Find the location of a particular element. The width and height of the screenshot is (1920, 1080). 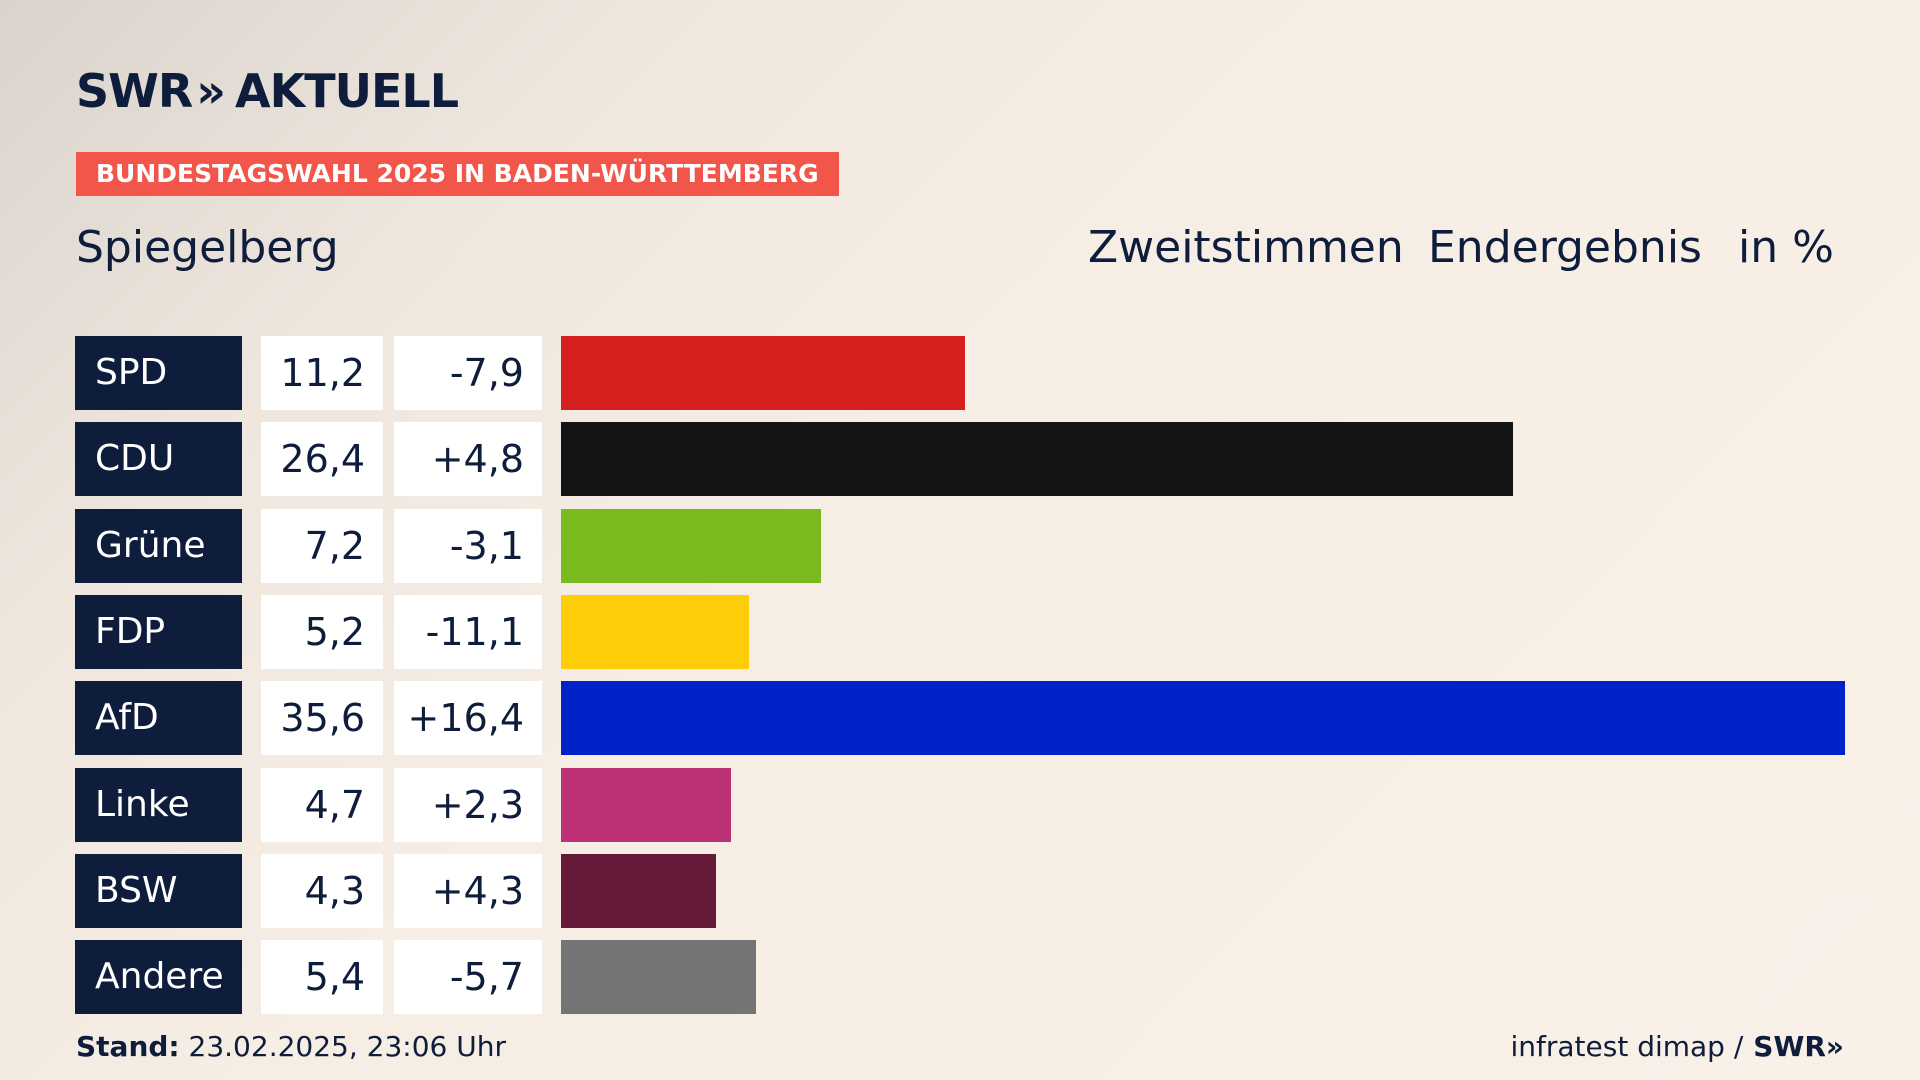

result-type-label: Endergebnis is located at coordinates (1565, 247).